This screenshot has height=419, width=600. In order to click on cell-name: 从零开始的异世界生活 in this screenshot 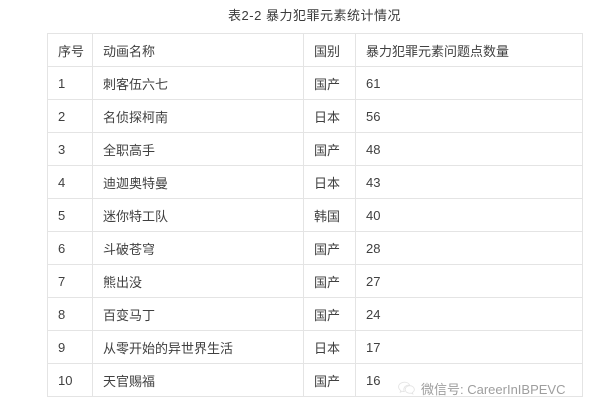, I will do `click(198, 347)`.